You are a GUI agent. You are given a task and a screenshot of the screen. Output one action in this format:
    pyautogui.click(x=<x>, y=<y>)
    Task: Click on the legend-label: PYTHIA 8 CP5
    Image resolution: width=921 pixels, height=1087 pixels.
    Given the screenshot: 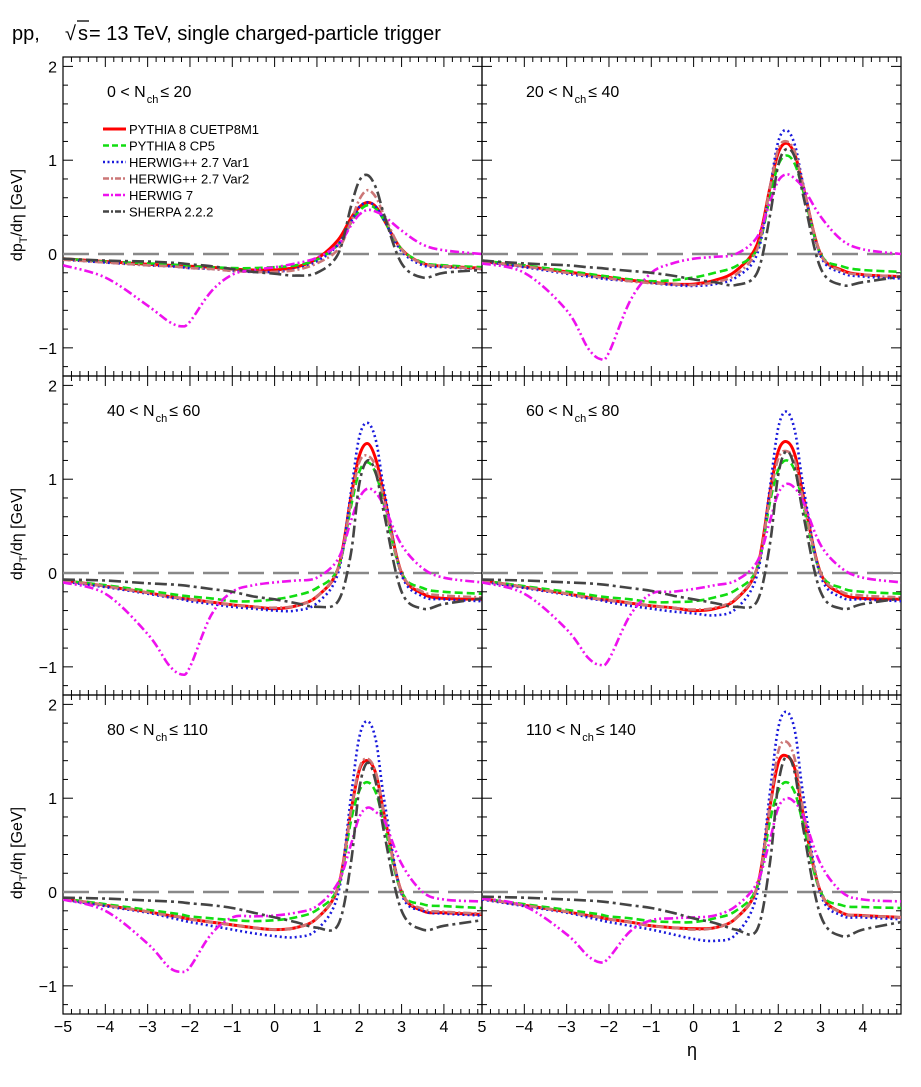 What is the action you would take?
    pyautogui.click(x=172, y=146)
    